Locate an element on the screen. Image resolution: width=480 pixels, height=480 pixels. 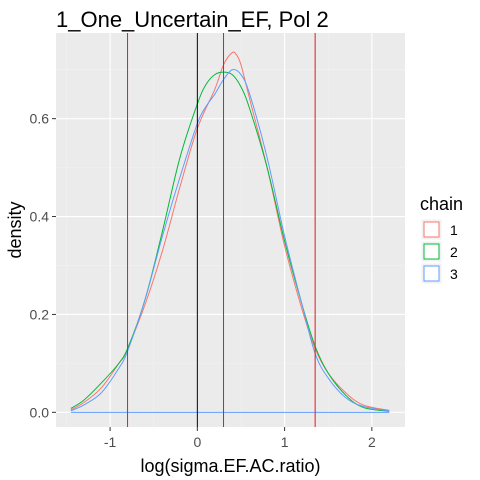
y-axis-ticks: 0.0 0.2 0.4 0.6 is located at coordinates (43, 265).